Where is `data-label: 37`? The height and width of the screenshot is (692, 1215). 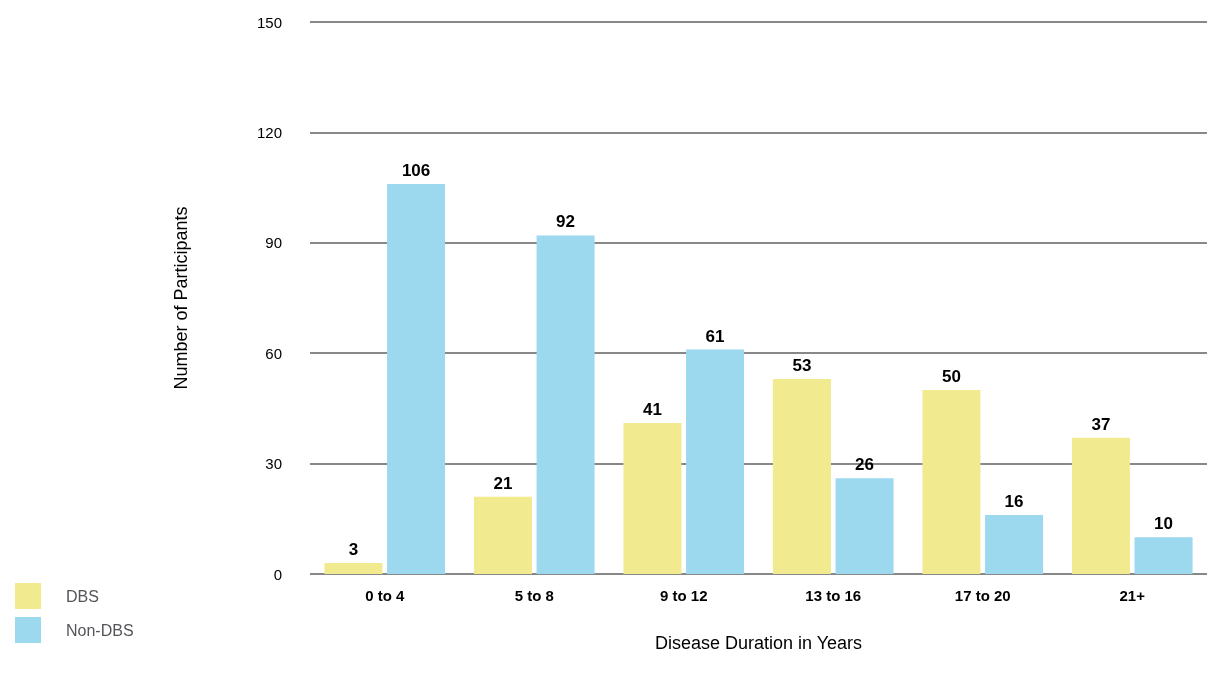 data-label: 37 is located at coordinates (1101, 424).